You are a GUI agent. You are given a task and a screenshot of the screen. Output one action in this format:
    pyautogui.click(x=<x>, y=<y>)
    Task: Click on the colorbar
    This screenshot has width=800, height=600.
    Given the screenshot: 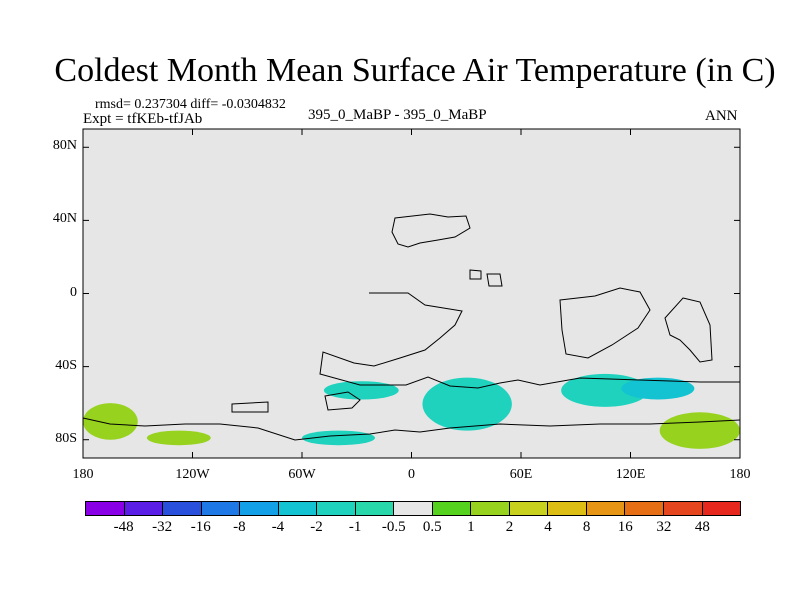 What is the action you would take?
    pyautogui.click(x=413, y=508)
    